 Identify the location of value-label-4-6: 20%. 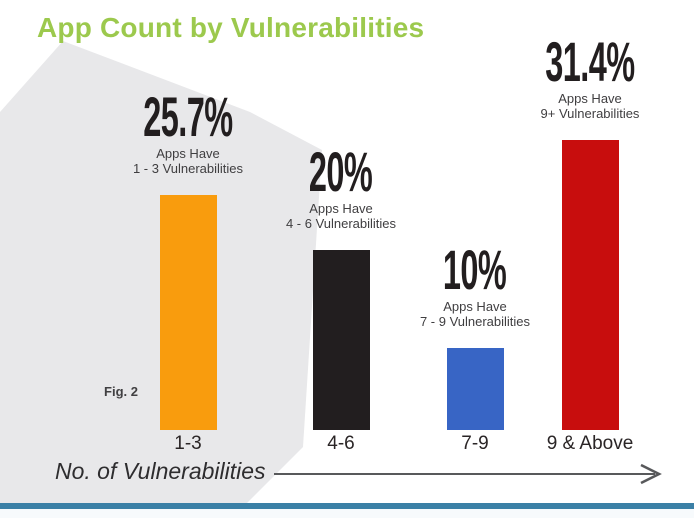
(341, 172).